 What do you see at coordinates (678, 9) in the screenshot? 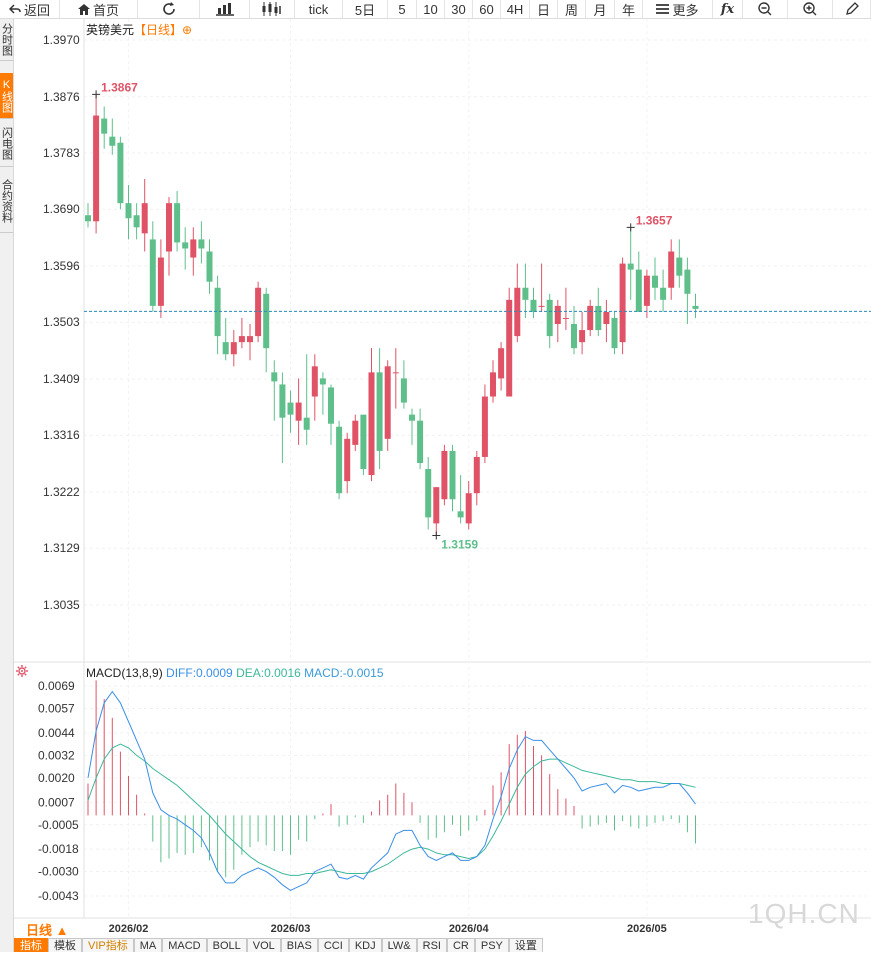
I see `more-button: 更多` at bounding box center [678, 9].